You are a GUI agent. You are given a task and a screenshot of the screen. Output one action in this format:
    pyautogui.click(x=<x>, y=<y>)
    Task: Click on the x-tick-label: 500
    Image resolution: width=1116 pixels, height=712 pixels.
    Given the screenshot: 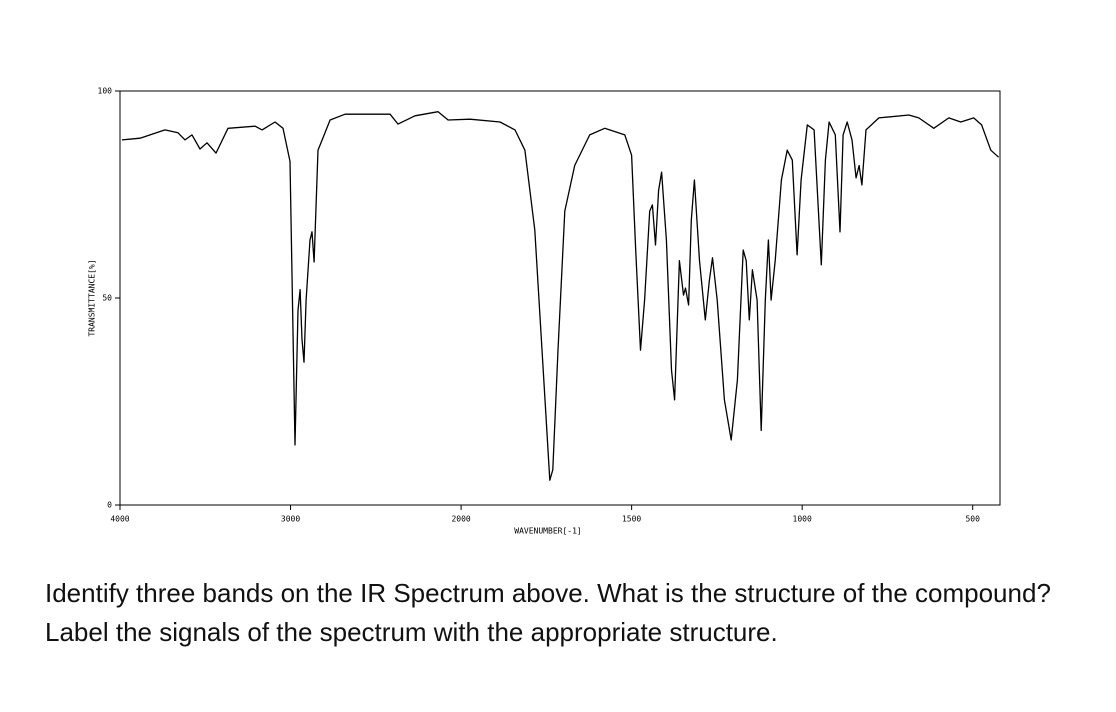 What is the action you would take?
    pyautogui.click(x=972, y=519)
    